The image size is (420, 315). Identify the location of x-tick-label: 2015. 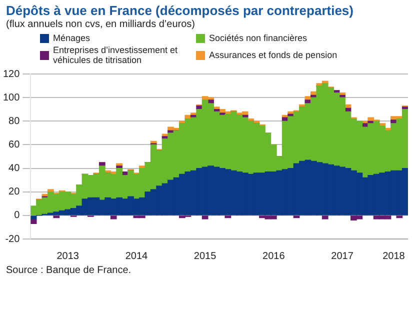
(205, 256).